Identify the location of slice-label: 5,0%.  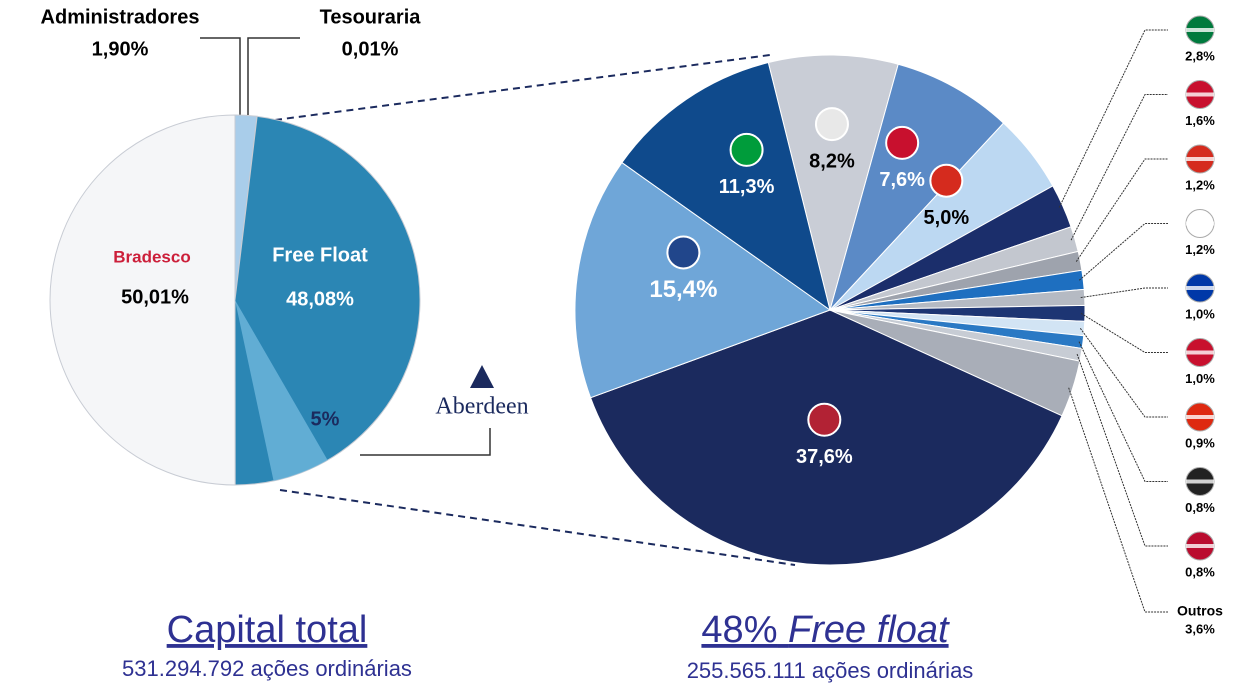
(947, 218).